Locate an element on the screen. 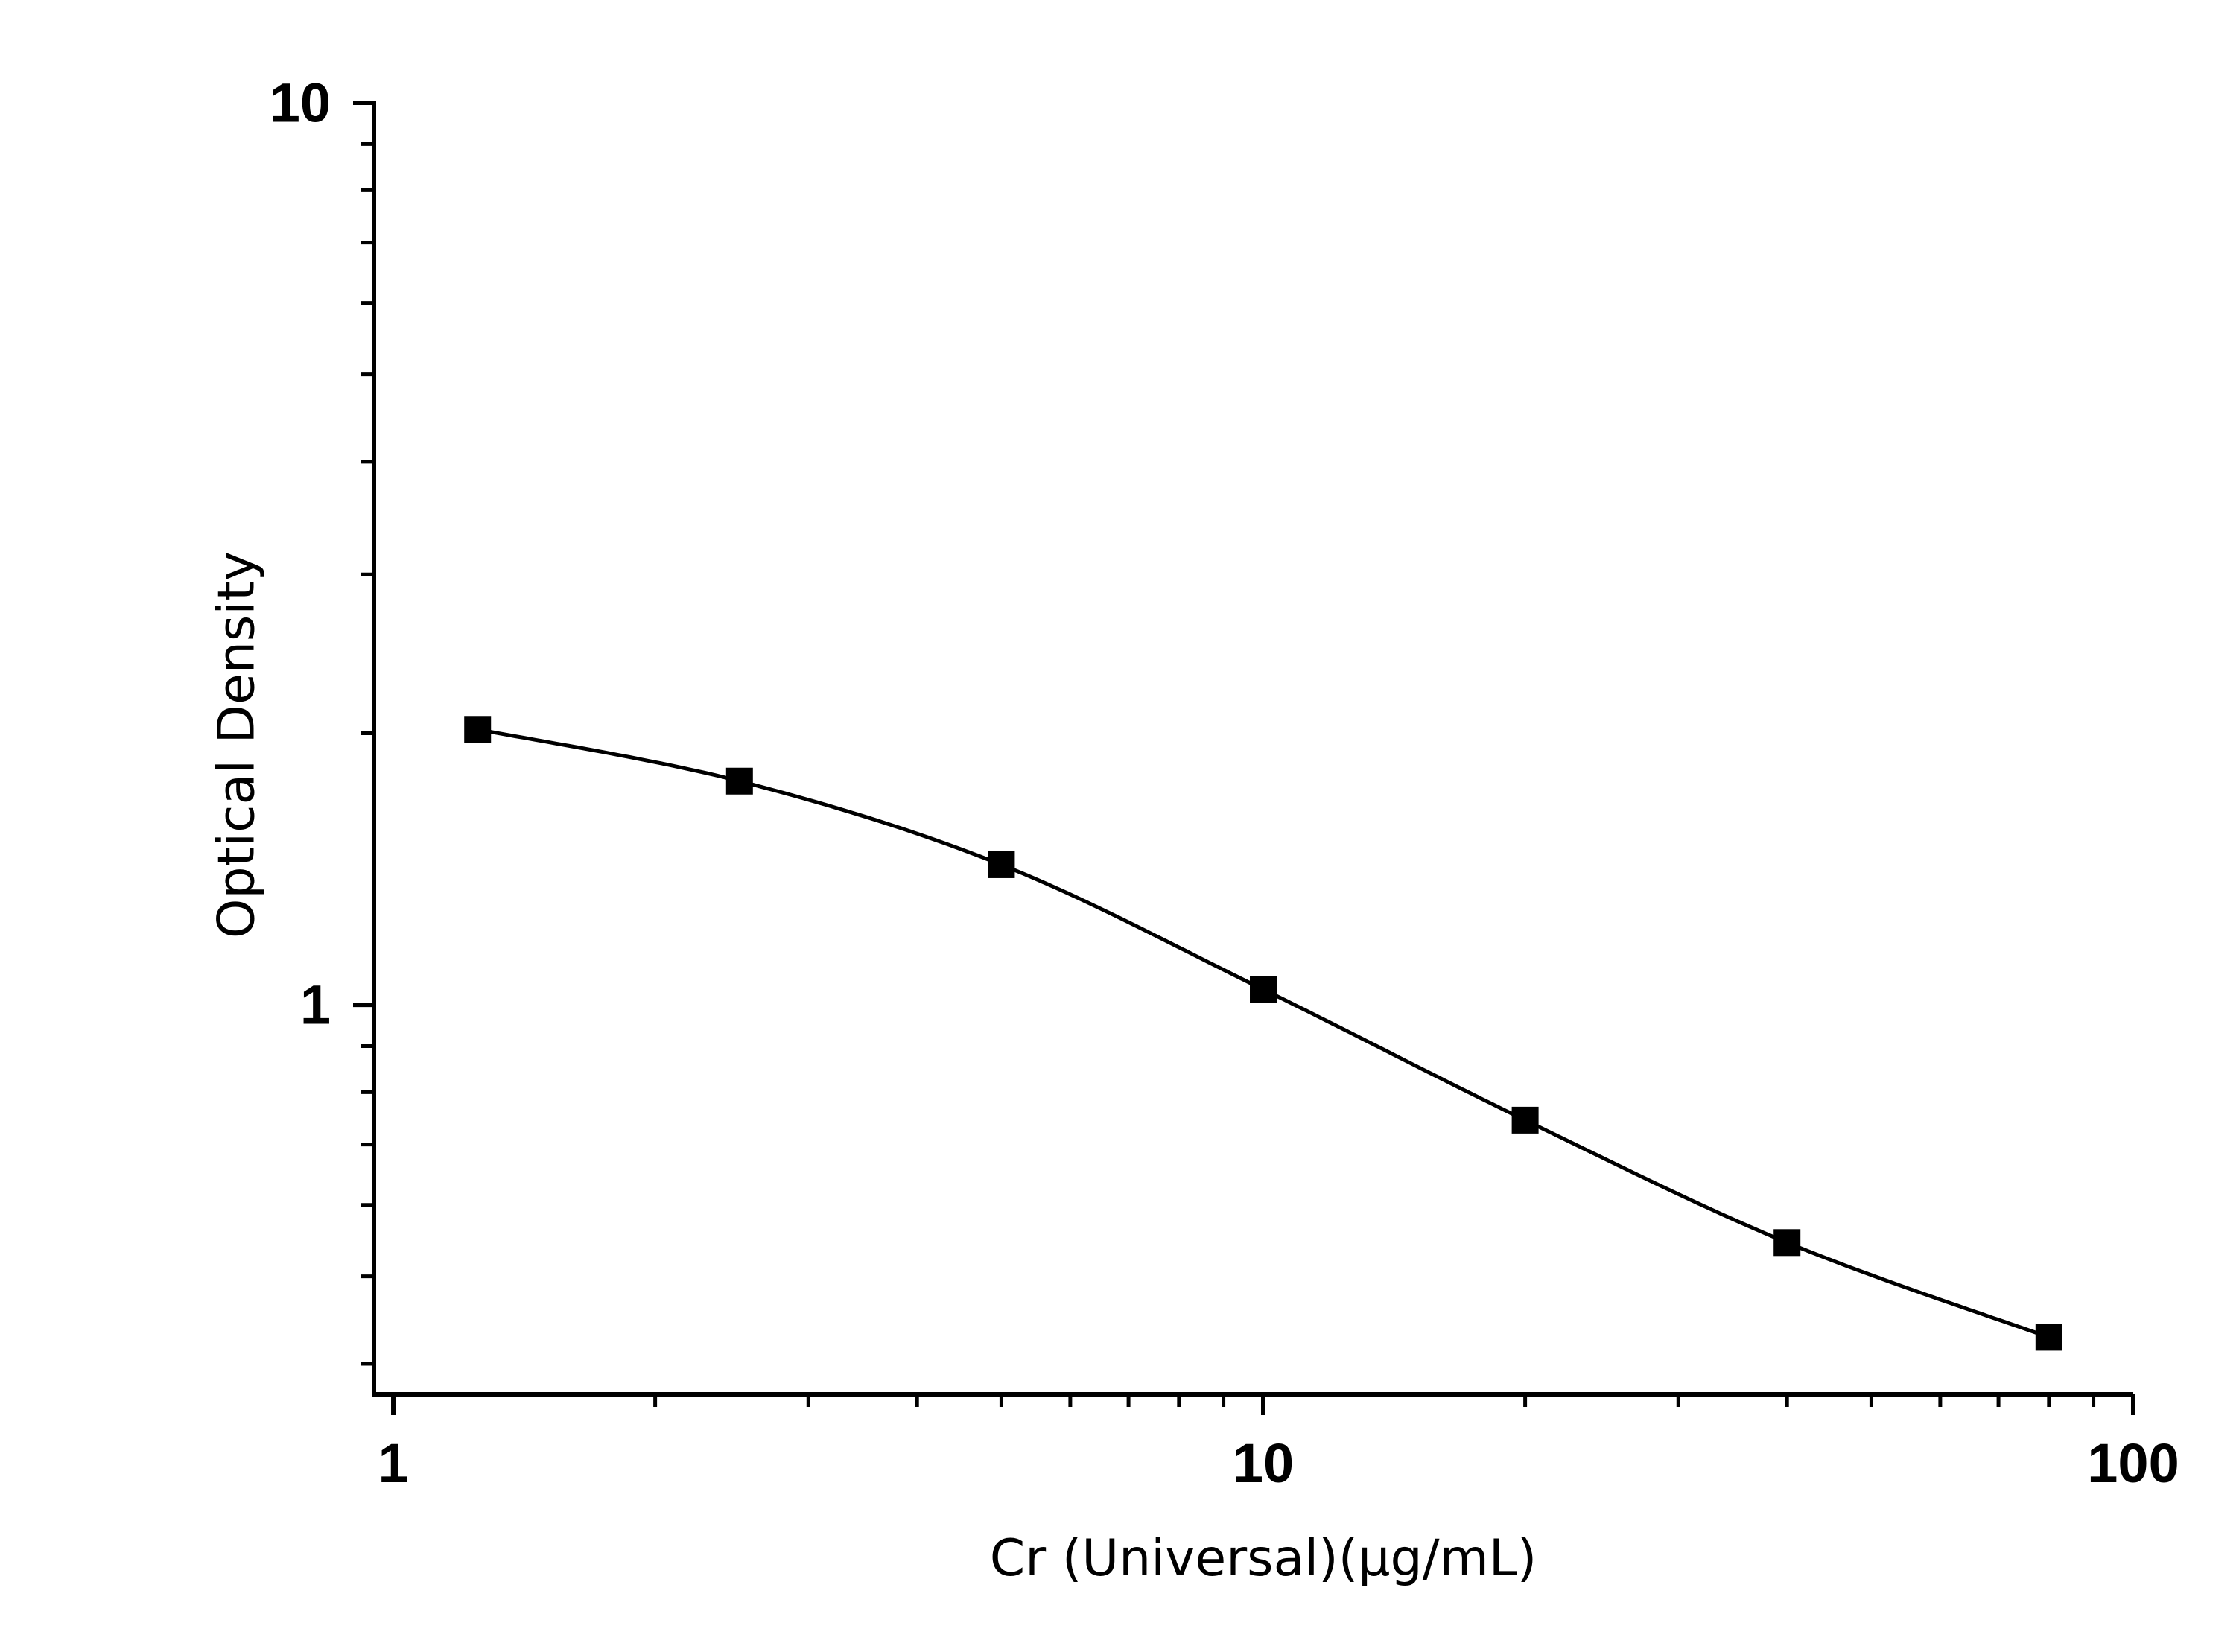 This screenshot has height=1652, width=2239. y-axis-ticks: 1 10 is located at coordinates (322, 719).